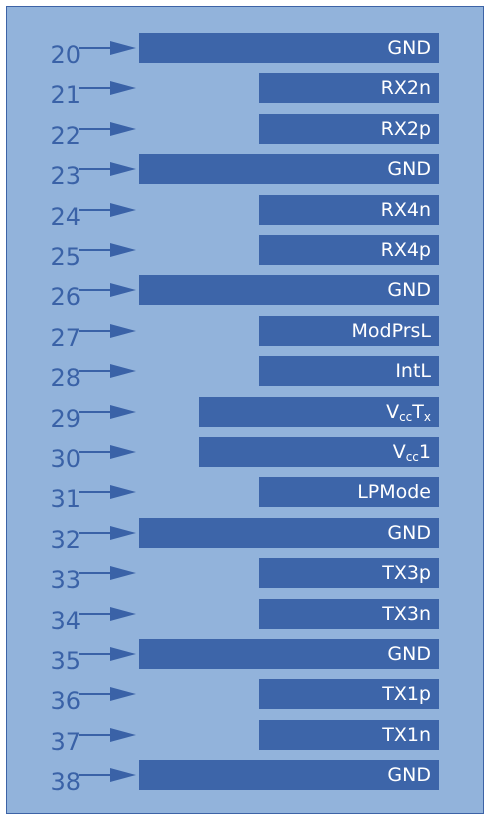 This screenshot has height=822, width=492. What do you see at coordinates (65, 701) in the screenshot?
I see `pin-number: 36` at bounding box center [65, 701].